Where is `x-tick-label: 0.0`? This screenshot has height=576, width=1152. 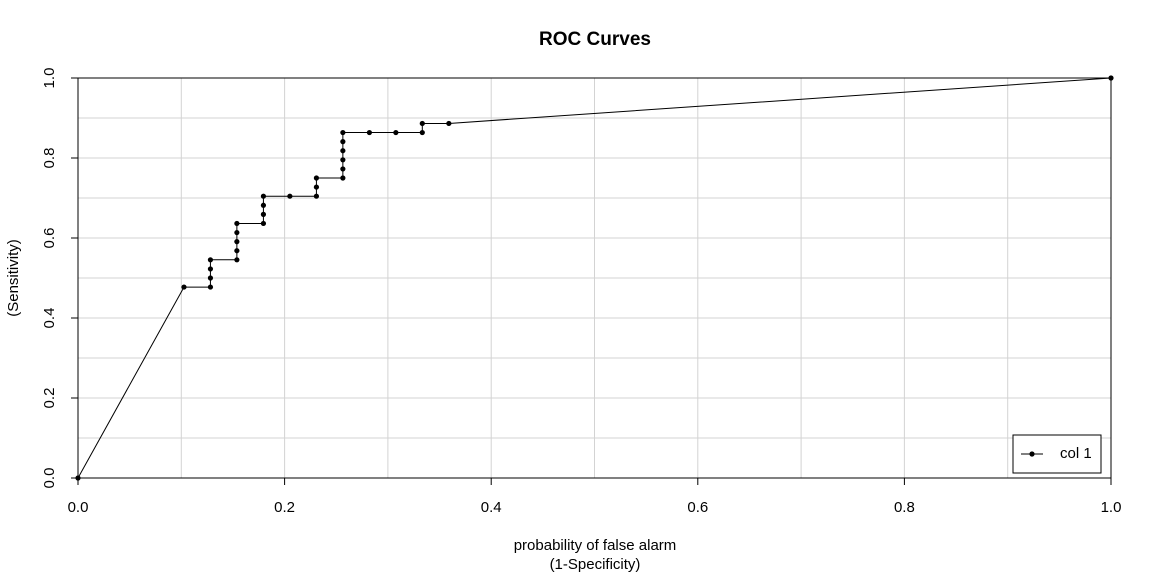
x-tick-label: 0.0 is located at coordinates (78, 507).